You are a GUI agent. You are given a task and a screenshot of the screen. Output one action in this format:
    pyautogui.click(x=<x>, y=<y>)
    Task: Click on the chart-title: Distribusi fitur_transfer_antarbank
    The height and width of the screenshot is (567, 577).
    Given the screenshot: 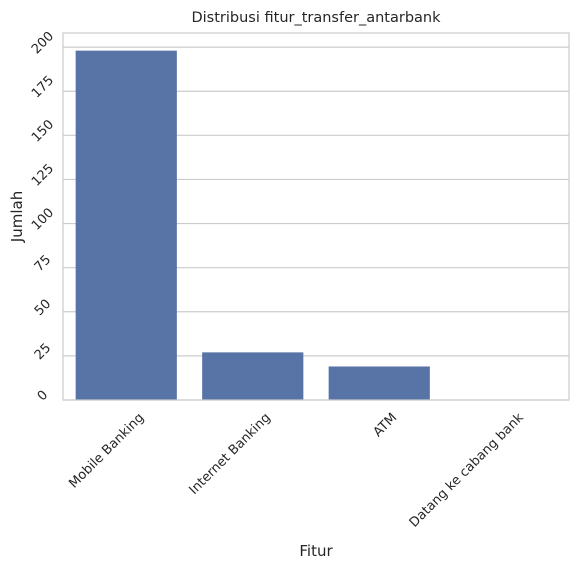 What is the action you would take?
    pyautogui.click(x=316, y=18)
    